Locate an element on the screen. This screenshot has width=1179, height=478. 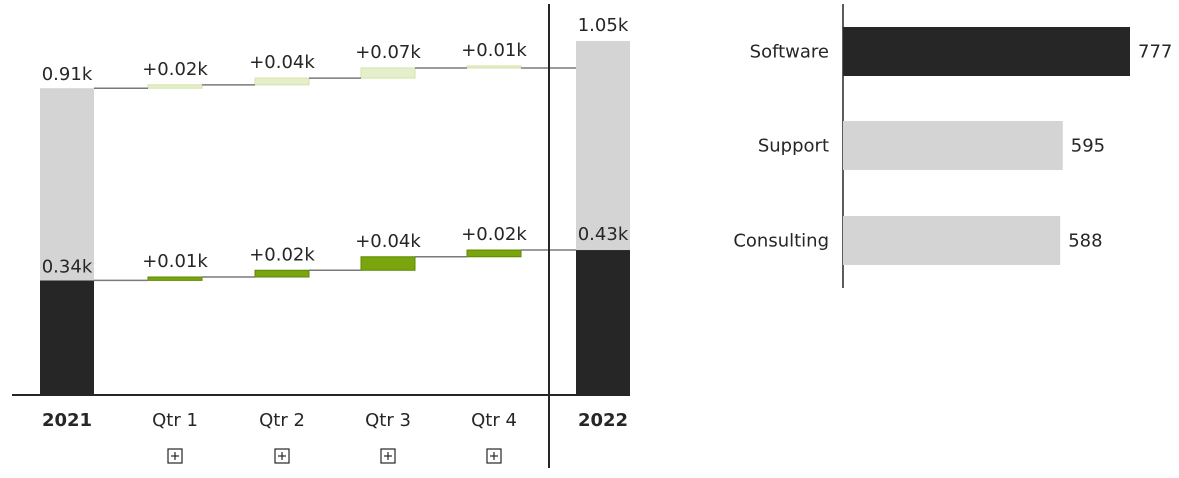
delta-label-lower-4: +0.02k is located at coordinates (494, 234).